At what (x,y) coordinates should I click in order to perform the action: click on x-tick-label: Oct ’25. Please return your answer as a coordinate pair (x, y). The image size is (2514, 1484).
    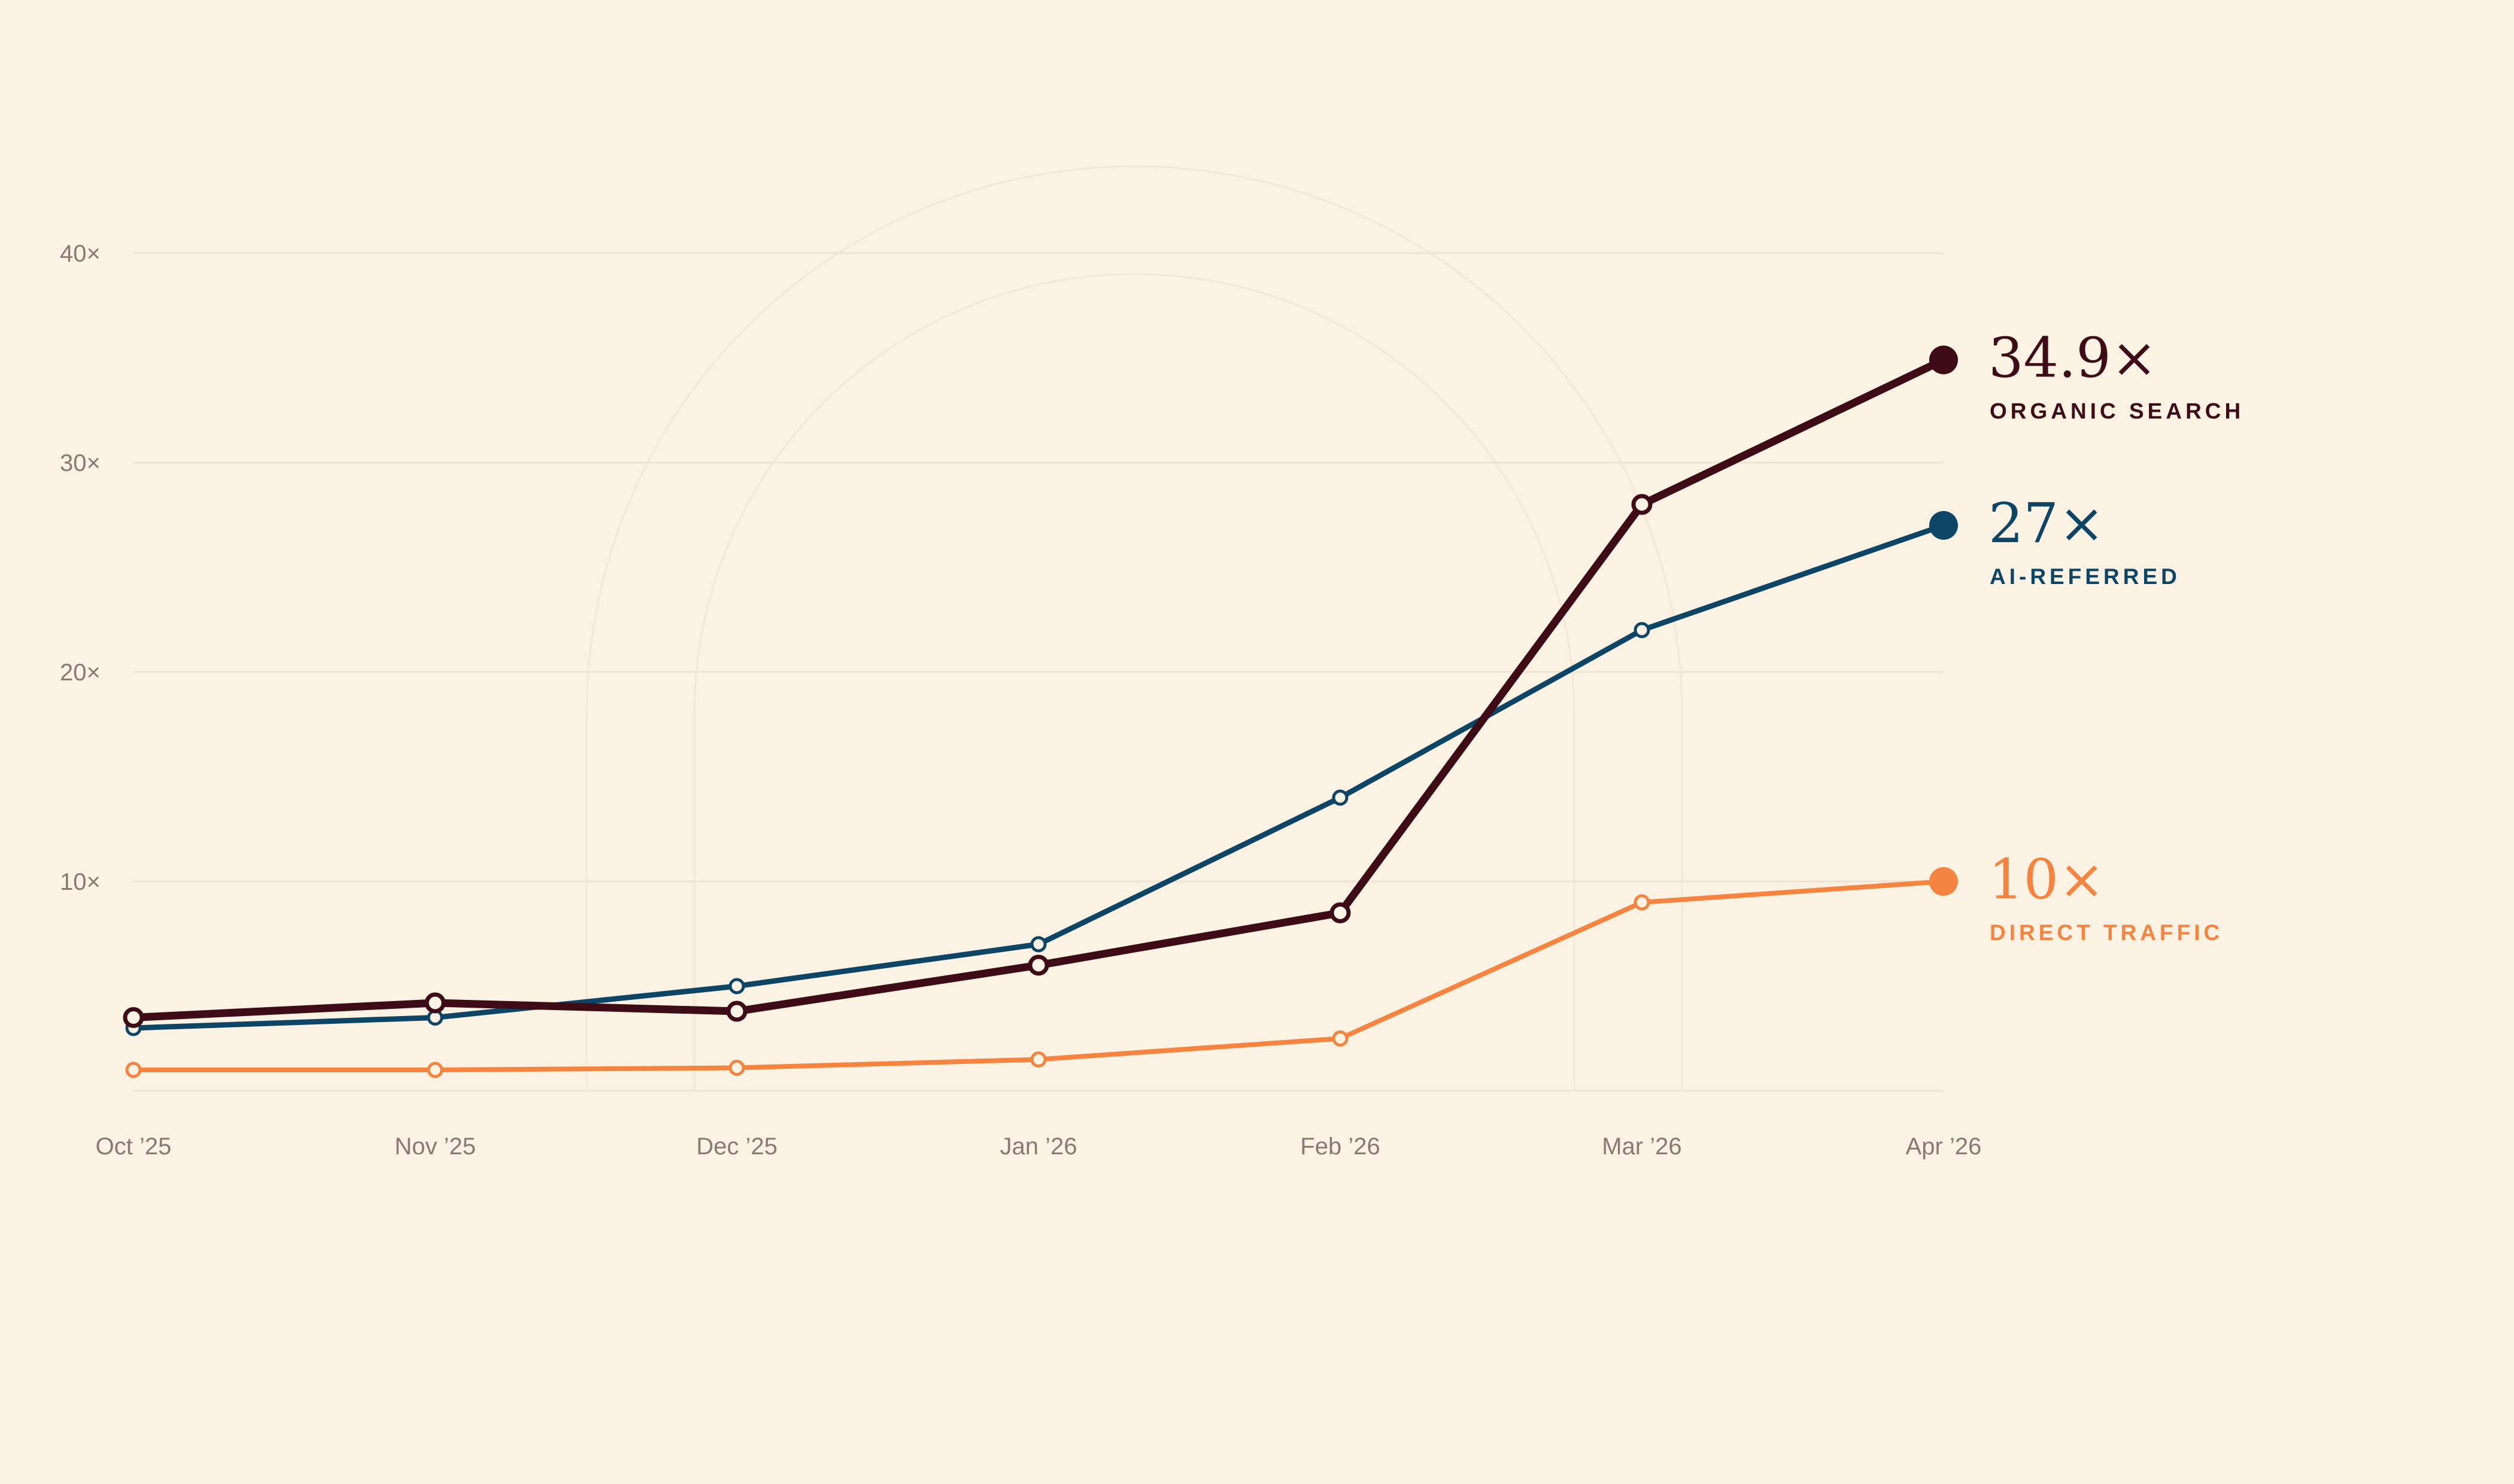
    Looking at the image, I should click on (134, 1146).